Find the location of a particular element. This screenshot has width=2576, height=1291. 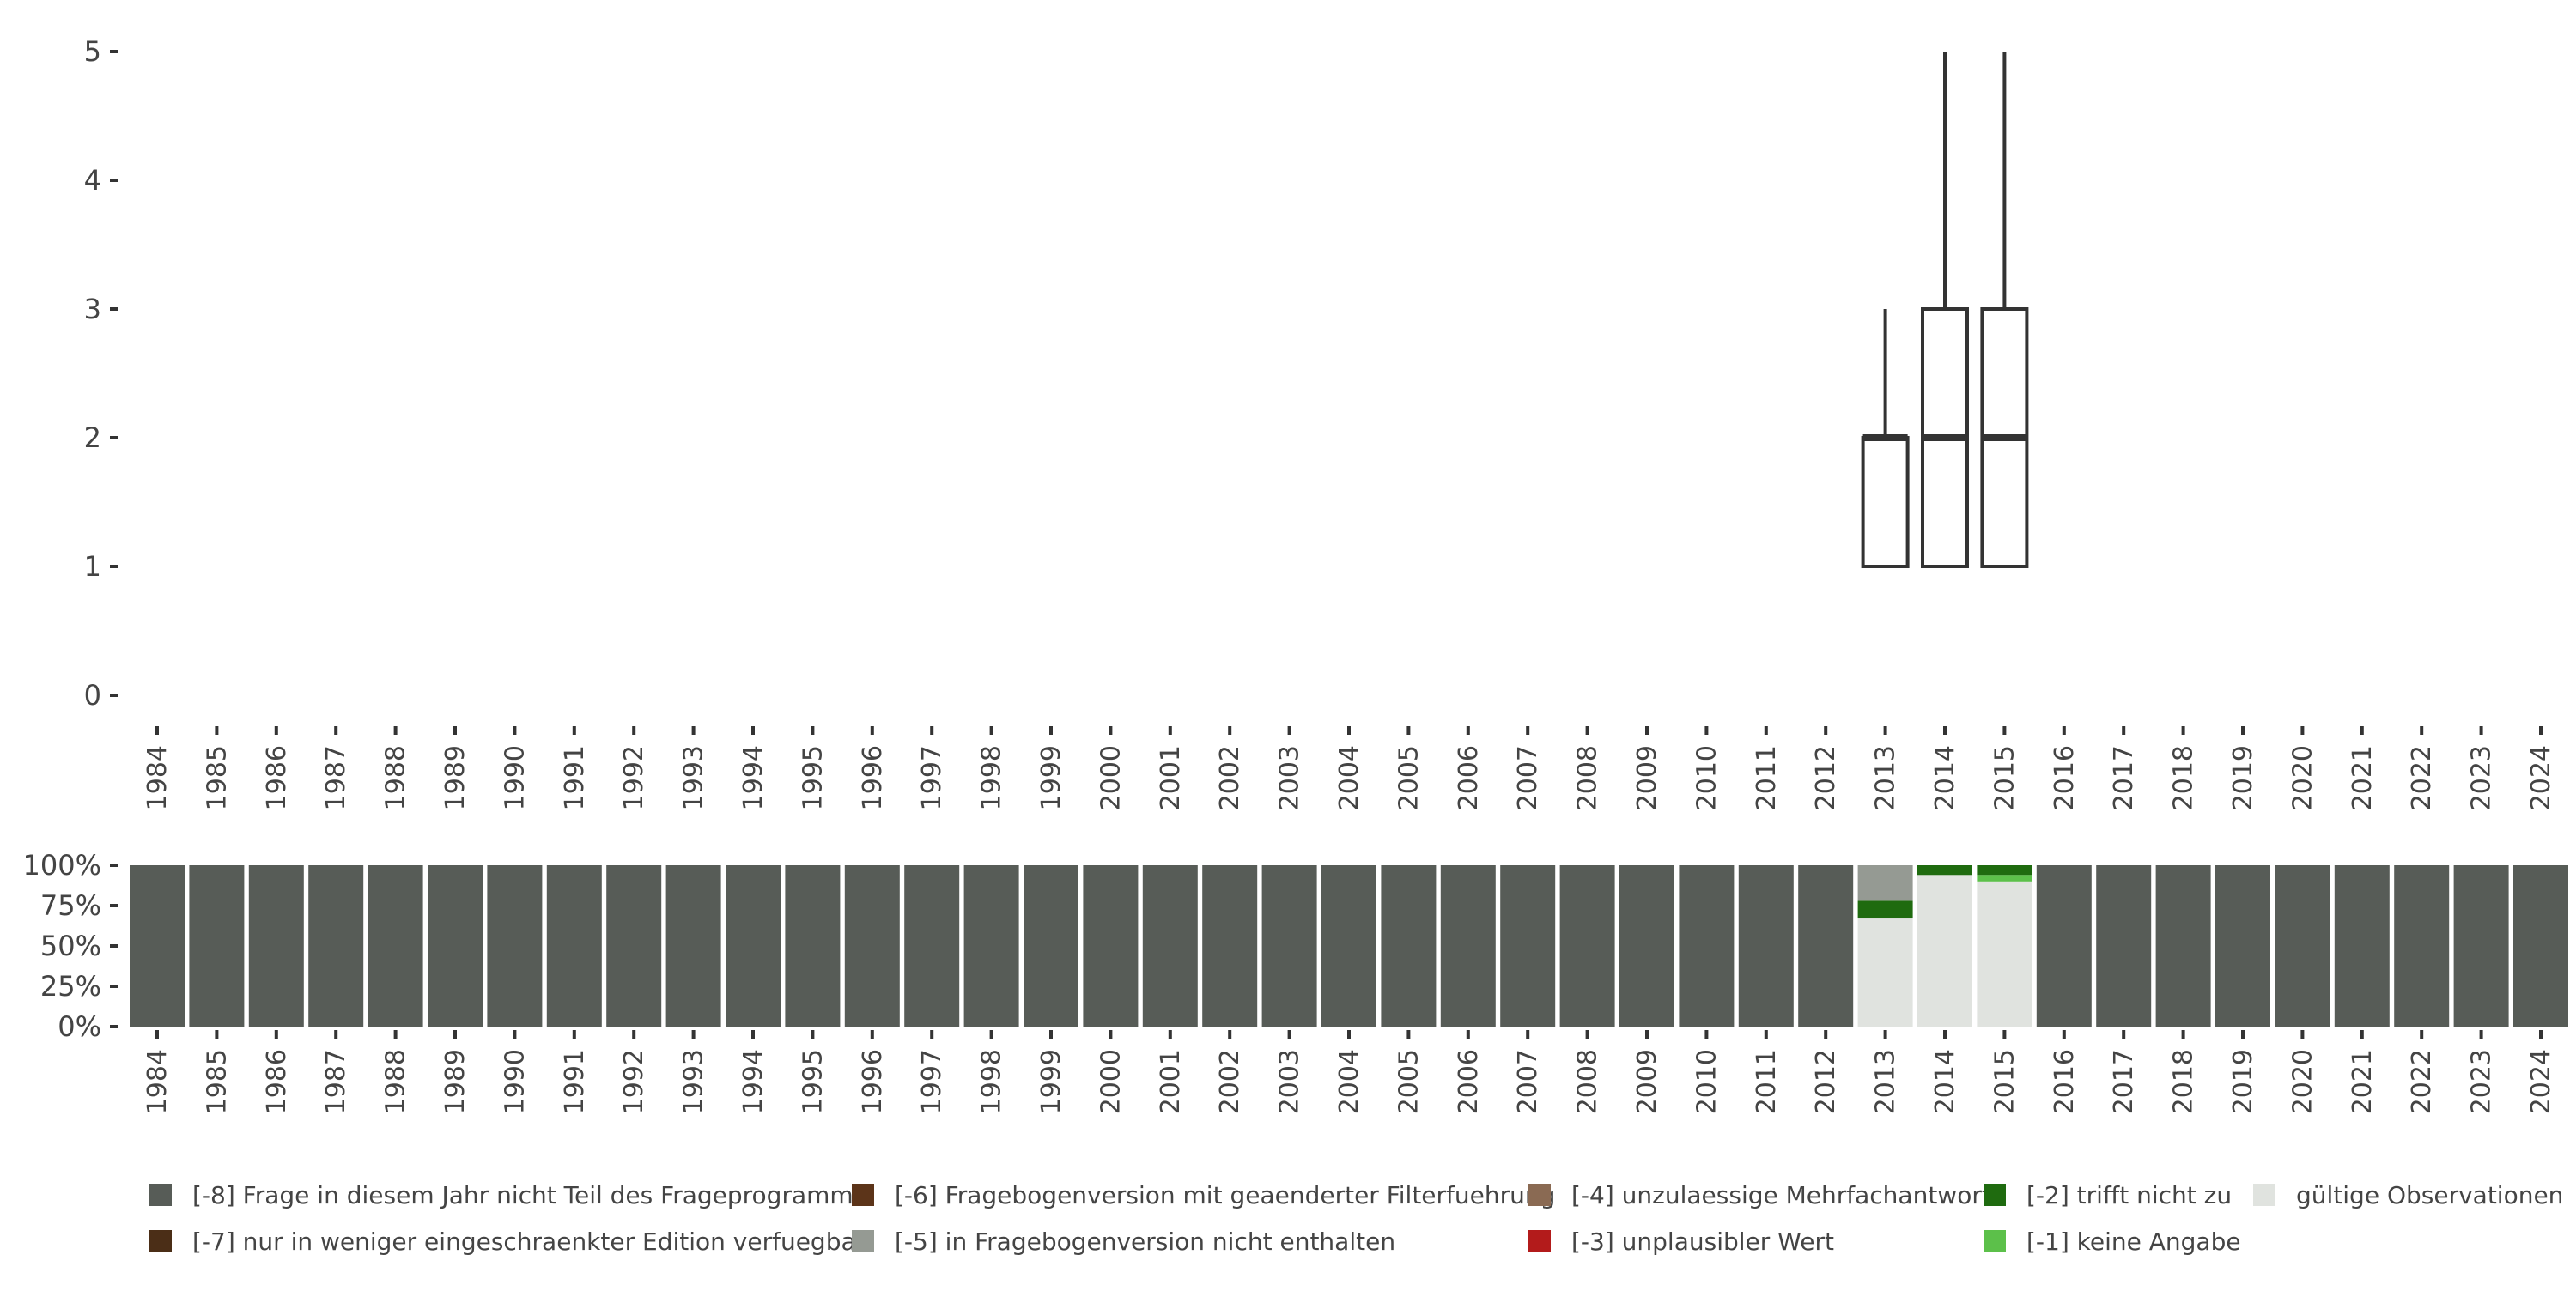

legend-label: gültige Observationen is located at coordinates (2429, 1195).